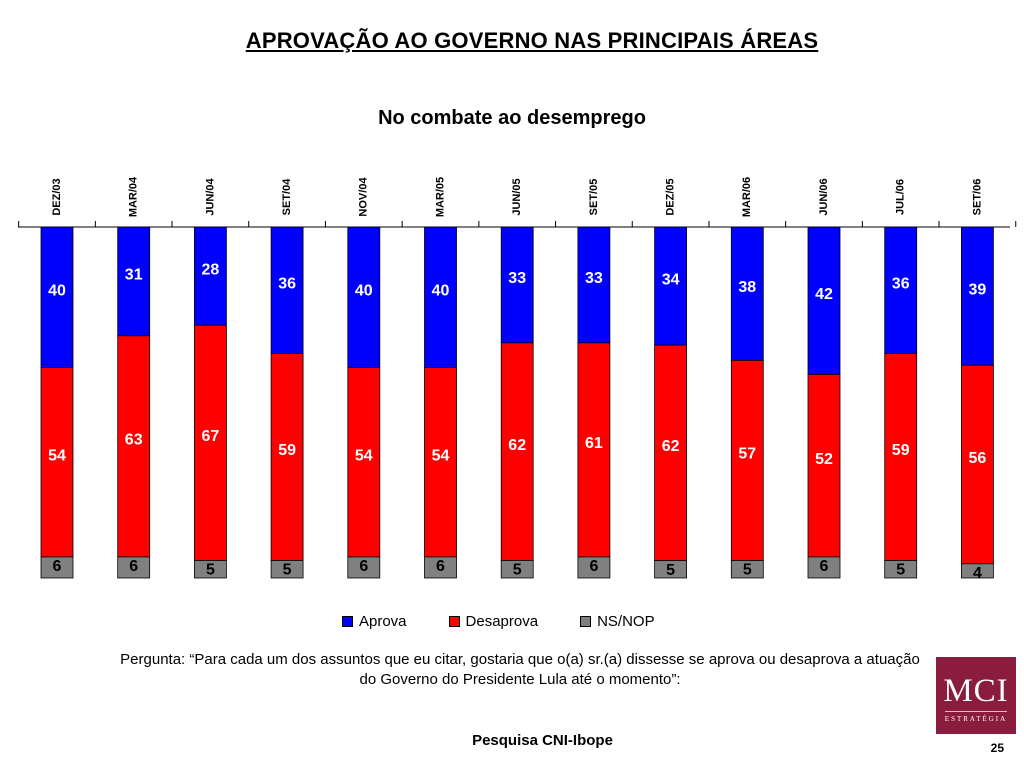 The width and height of the screenshot is (1024, 768). Describe the element at coordinates (977, 197) in the screenshot. I see `category-tick-label: SET/06` at that location.